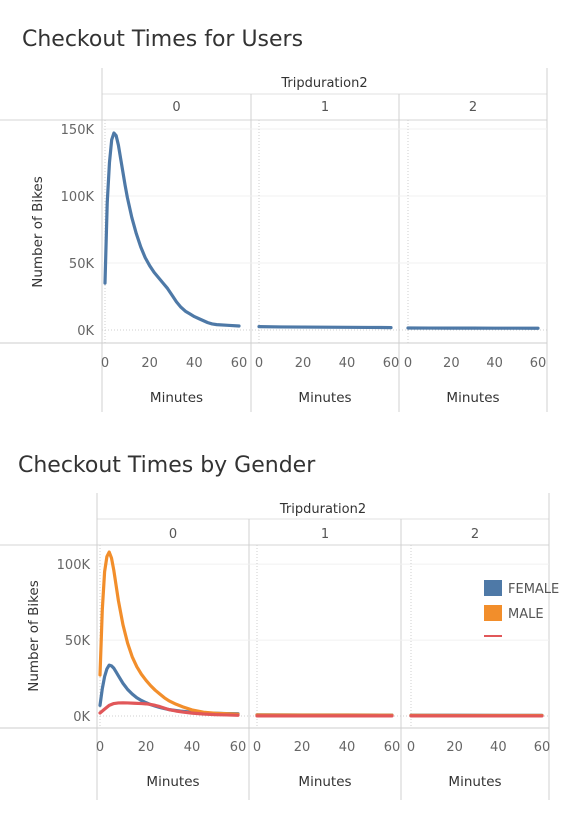  What do you see at coordinates (78, 130) in the screenshot?
I see `y-tick-label: 150K` at bounding box center [78, 130].